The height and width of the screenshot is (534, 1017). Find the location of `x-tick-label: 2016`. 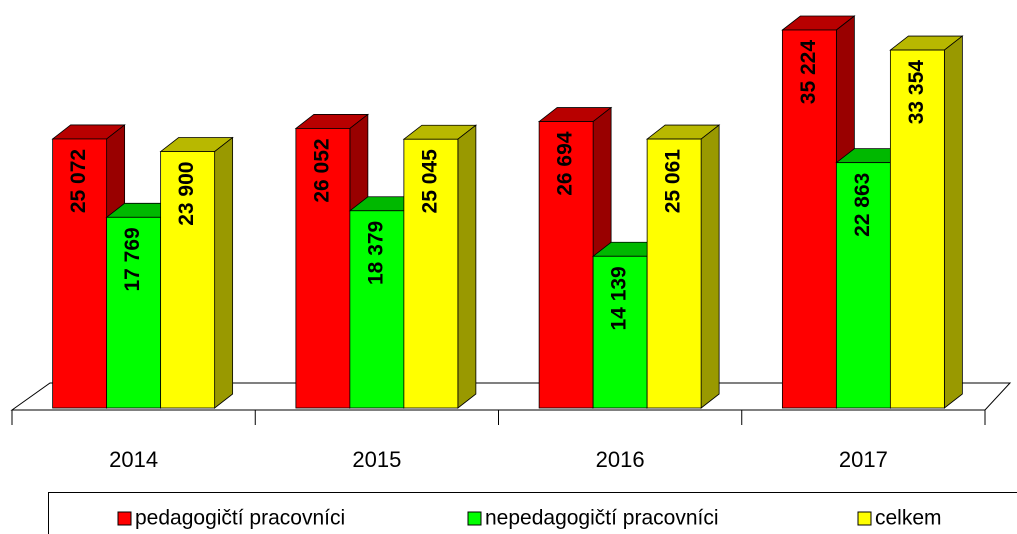

x-tick-label: 2016 is located at coordinates (620, 459).